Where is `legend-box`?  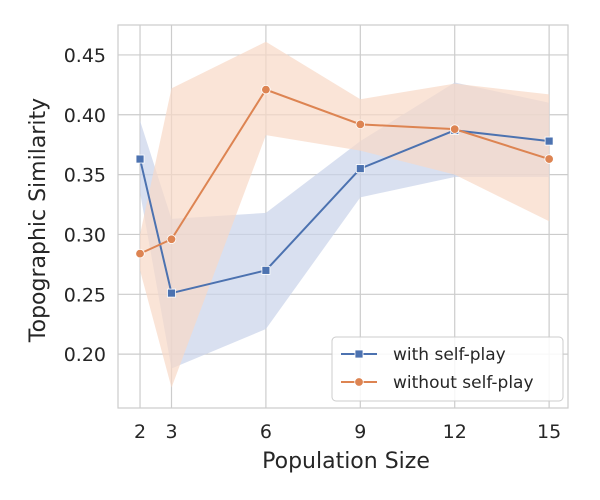
legend-box is located at coordinates (447, 369).